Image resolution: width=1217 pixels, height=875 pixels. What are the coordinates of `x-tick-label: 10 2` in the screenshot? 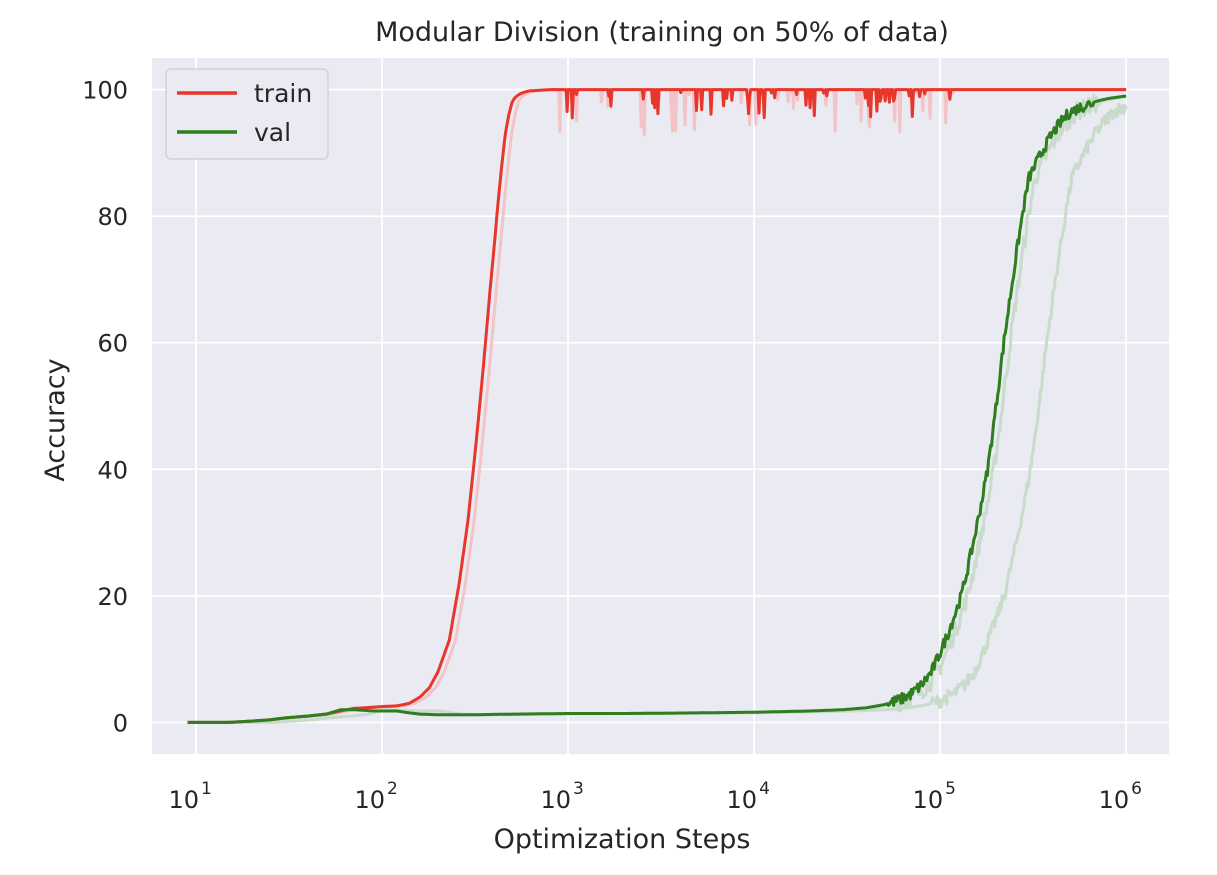 It's located at (375, 796).